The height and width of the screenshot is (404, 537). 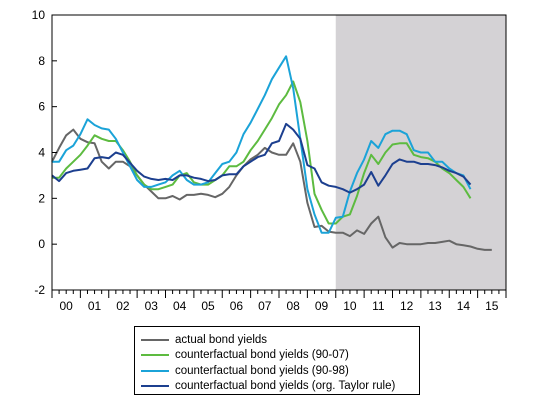 What do you see at coordinates (208, 306) in the screenshot?
I see `x-tick-label: 05` at bounding box center [208, 306].